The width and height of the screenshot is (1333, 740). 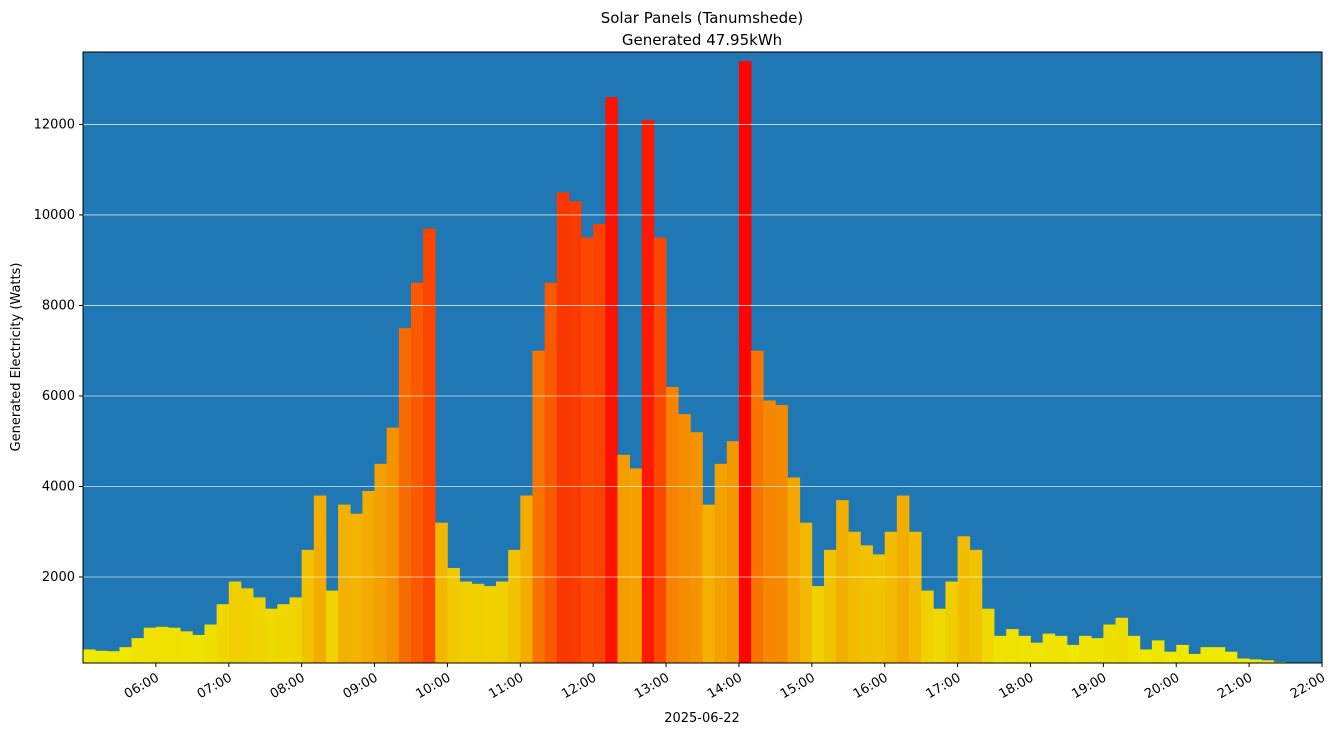 What do you see at coordinates (702, 718) in the screenshot?
I see `x-axis-label: 2025-06-22` at bounding box center [702, 718].